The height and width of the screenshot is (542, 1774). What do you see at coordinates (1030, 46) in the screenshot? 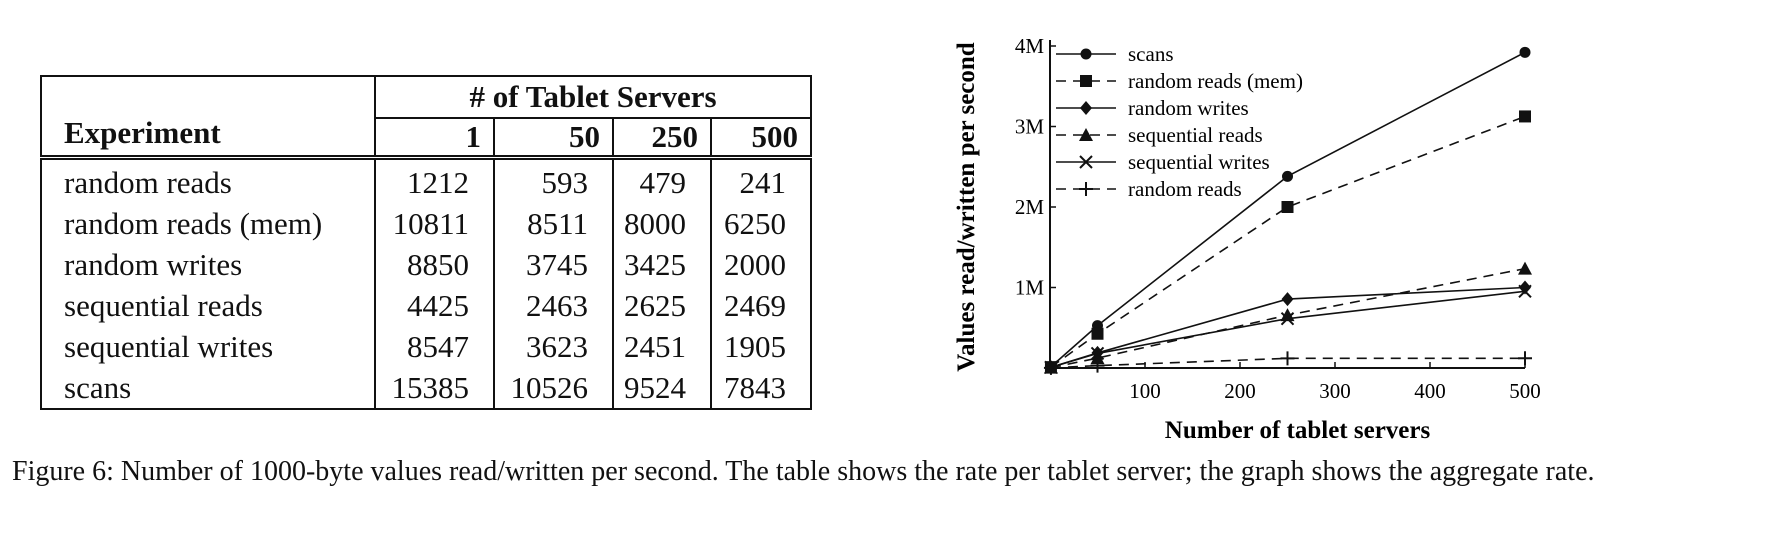
I see `y-tick-label: 4M` at bounding box center [1030, 46].